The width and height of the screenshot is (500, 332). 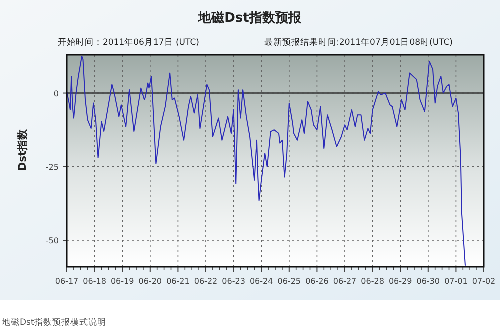 I want to click on x-tick-label: 06-24, so click(x=262, y=281).